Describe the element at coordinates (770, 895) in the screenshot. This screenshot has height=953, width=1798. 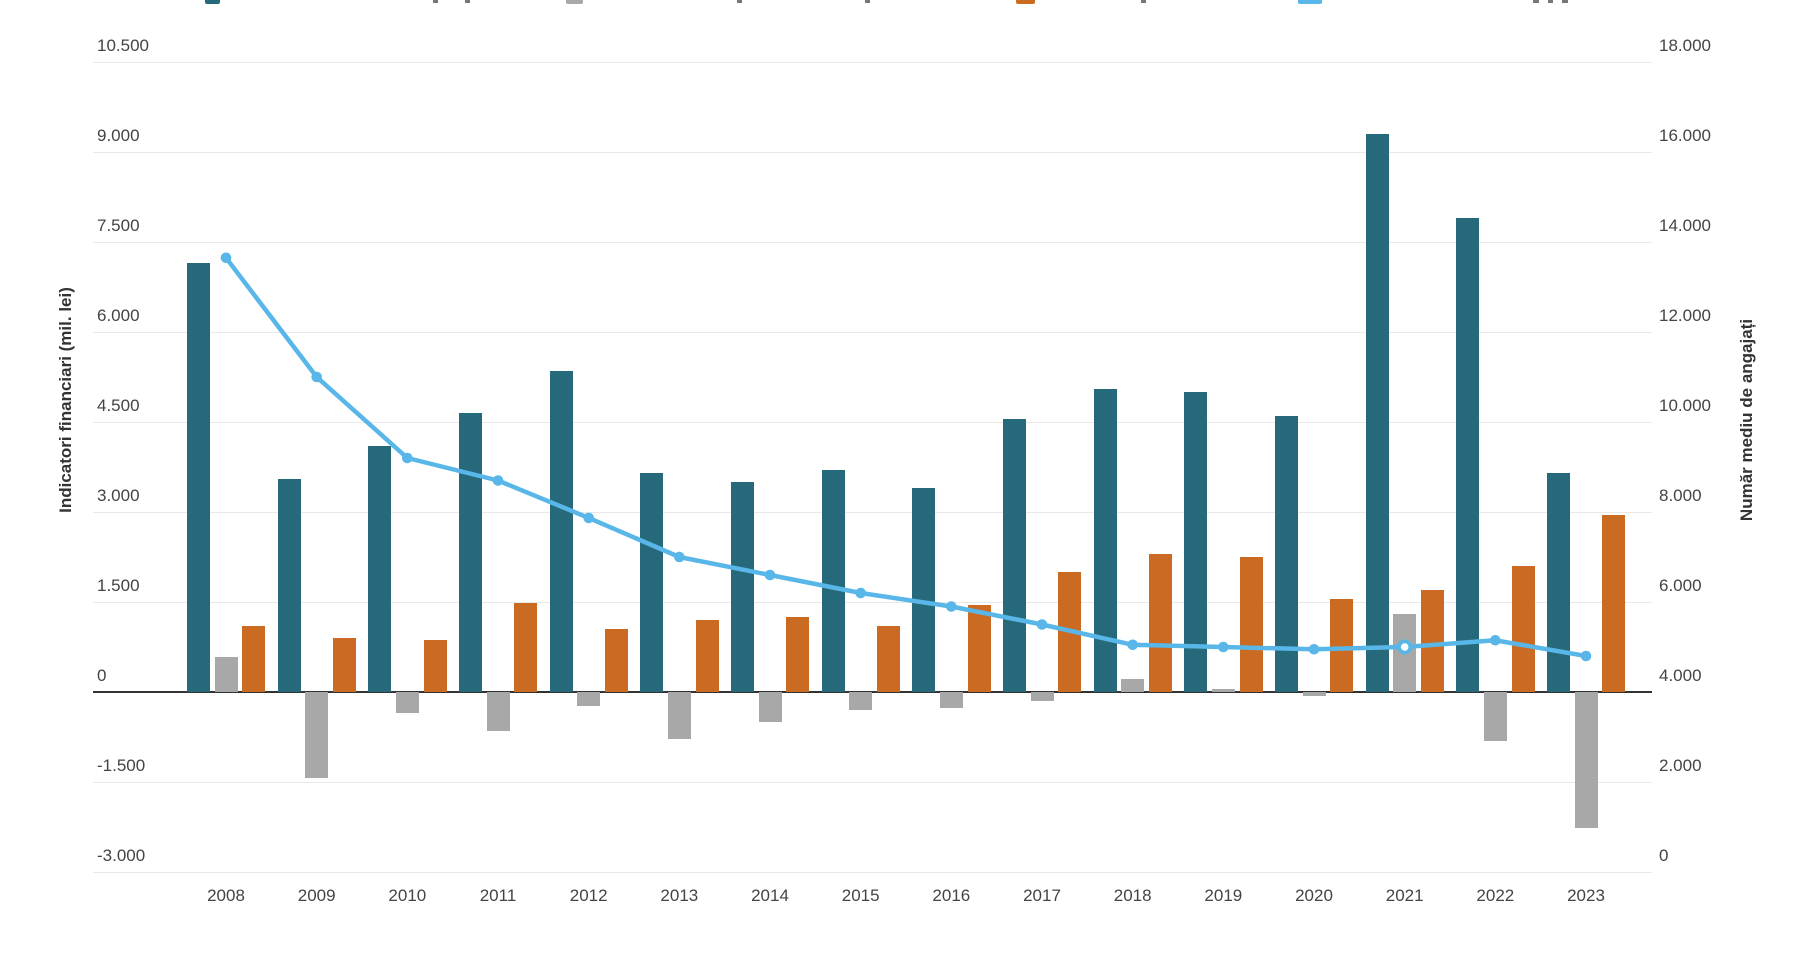
I see `x-tick-2014: 2014` at that location.